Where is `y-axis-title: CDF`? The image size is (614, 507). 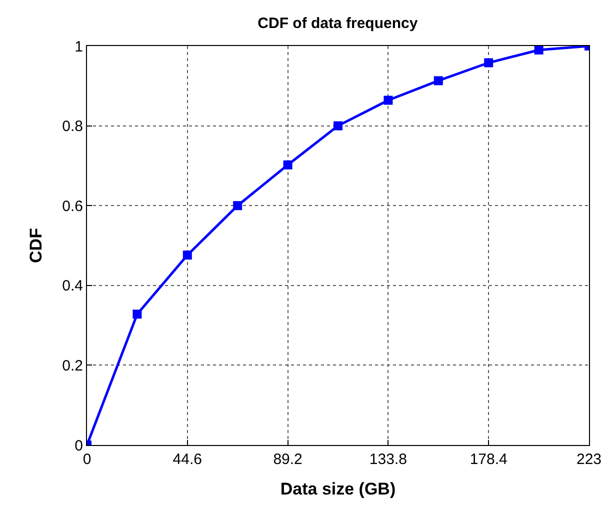
y-axis-title: CDF is located at coordinates (36, 245).